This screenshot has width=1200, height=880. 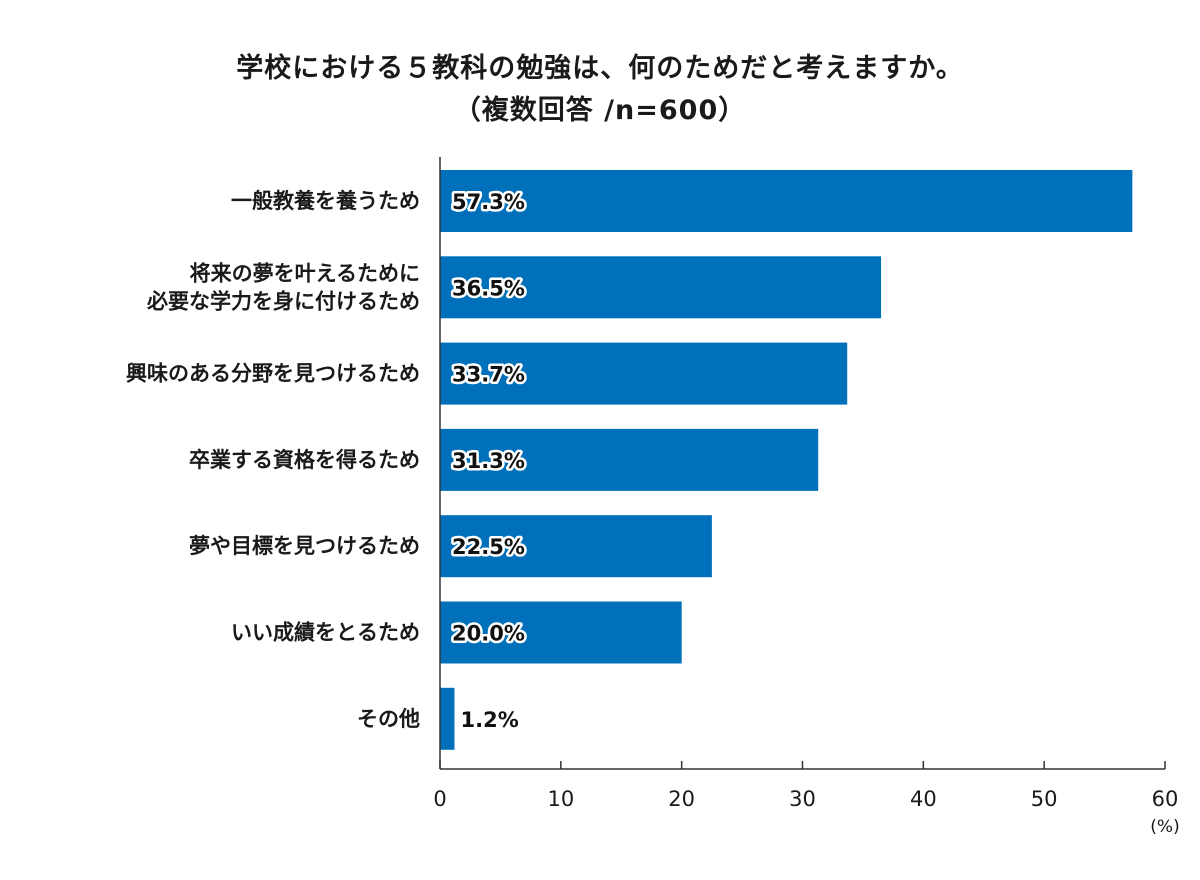 What do you see at coordinates (488, 375) in the screenshot?
I see `data-label: 33.7%` at bounding box center [488, 375].